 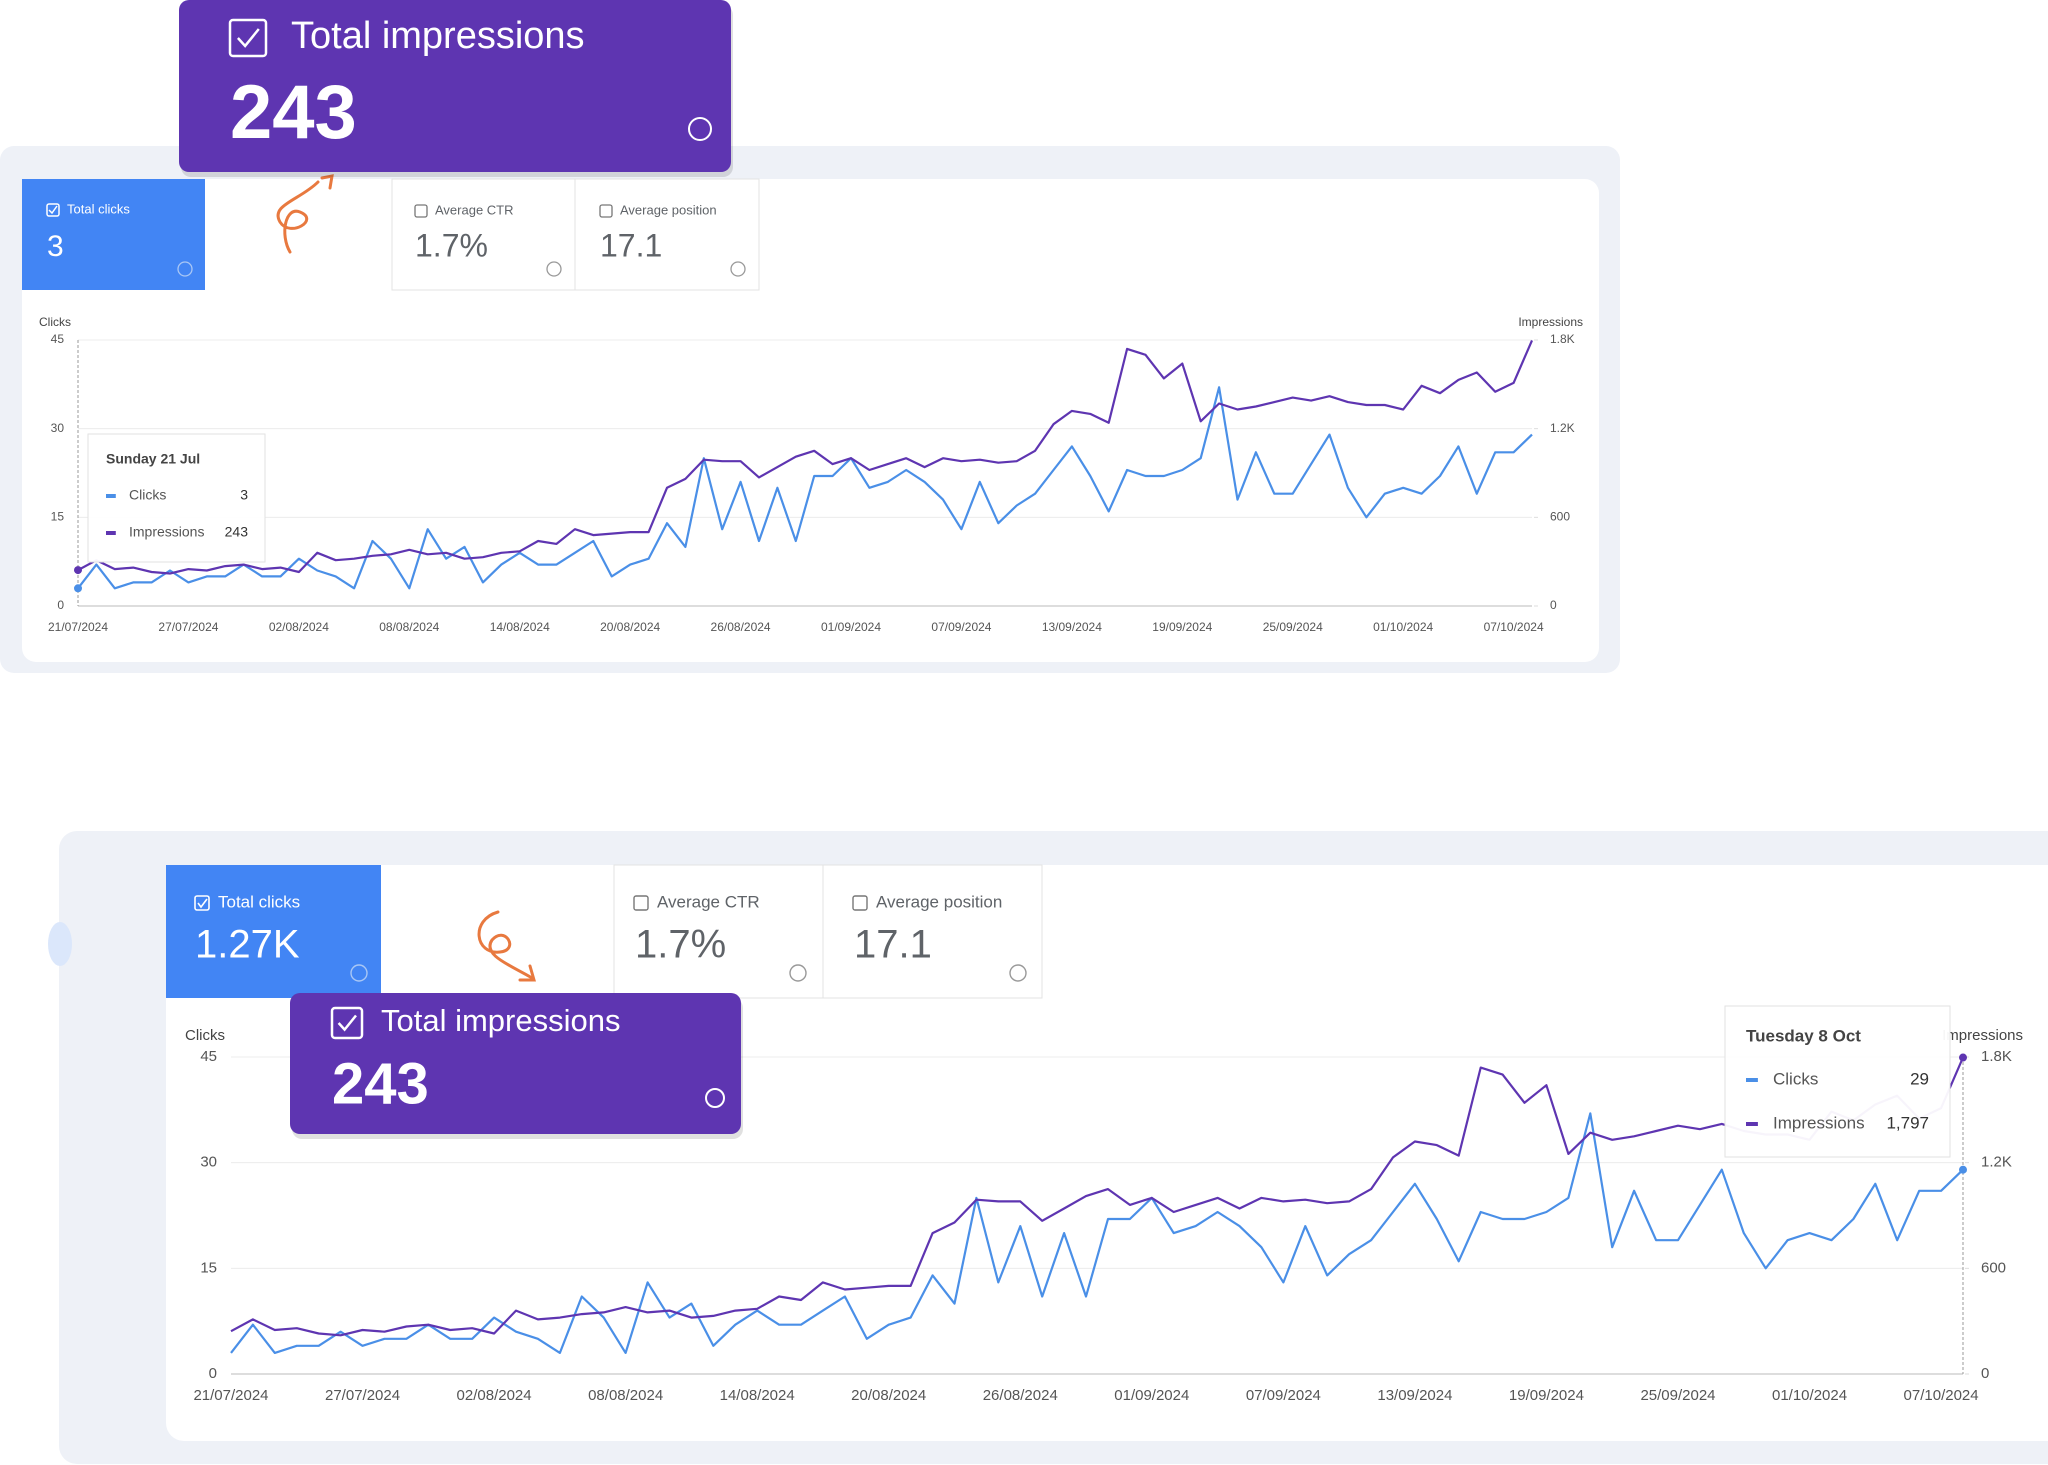 I want to click on tooltip-value: 29, so click(x=1919, y=1078).